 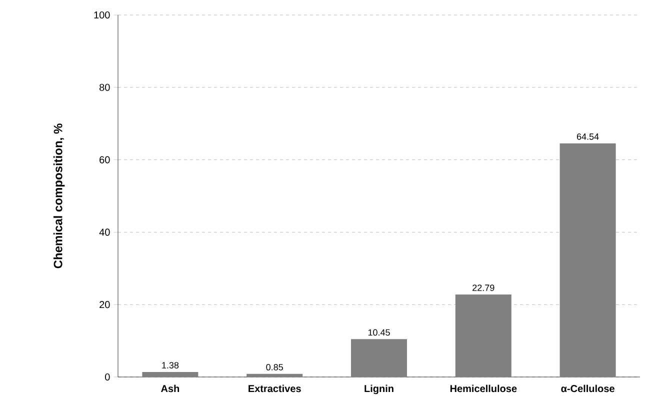 I want to click on y-tick-label: 40, so click(x=104, y=232).